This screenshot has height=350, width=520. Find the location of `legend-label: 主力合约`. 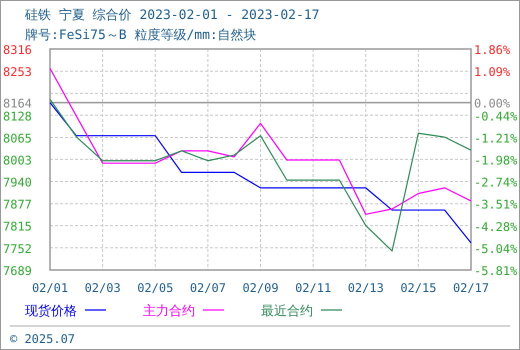

legend-label: 主力合约 is located at coordinates (169, 311).